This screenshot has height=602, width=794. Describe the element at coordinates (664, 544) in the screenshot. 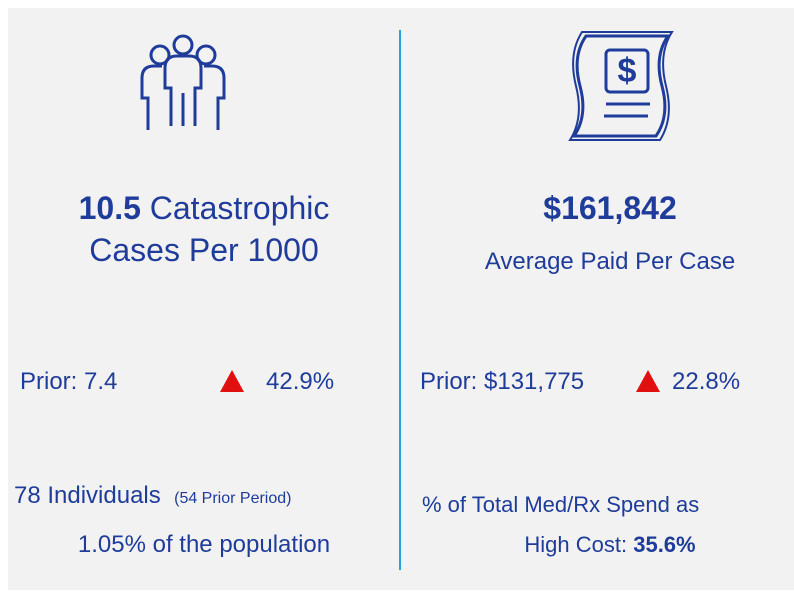

I see `spend-value: 35.6%` at that location.